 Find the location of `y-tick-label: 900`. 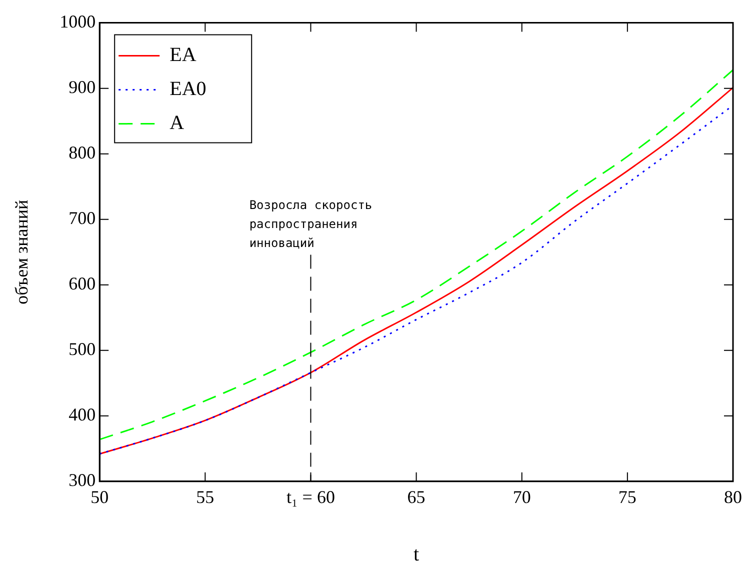

y-tick-label: 900 is located at coordinates (82, 87).